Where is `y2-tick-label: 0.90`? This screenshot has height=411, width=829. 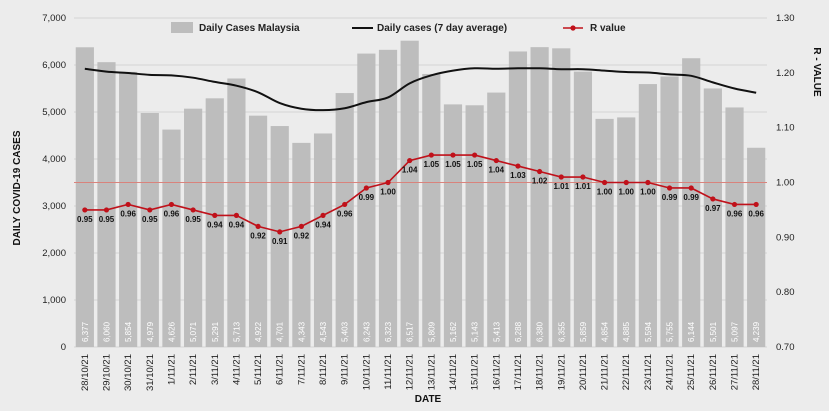 y2-tick-label: 0.90 is located at coordinates (785, 237).